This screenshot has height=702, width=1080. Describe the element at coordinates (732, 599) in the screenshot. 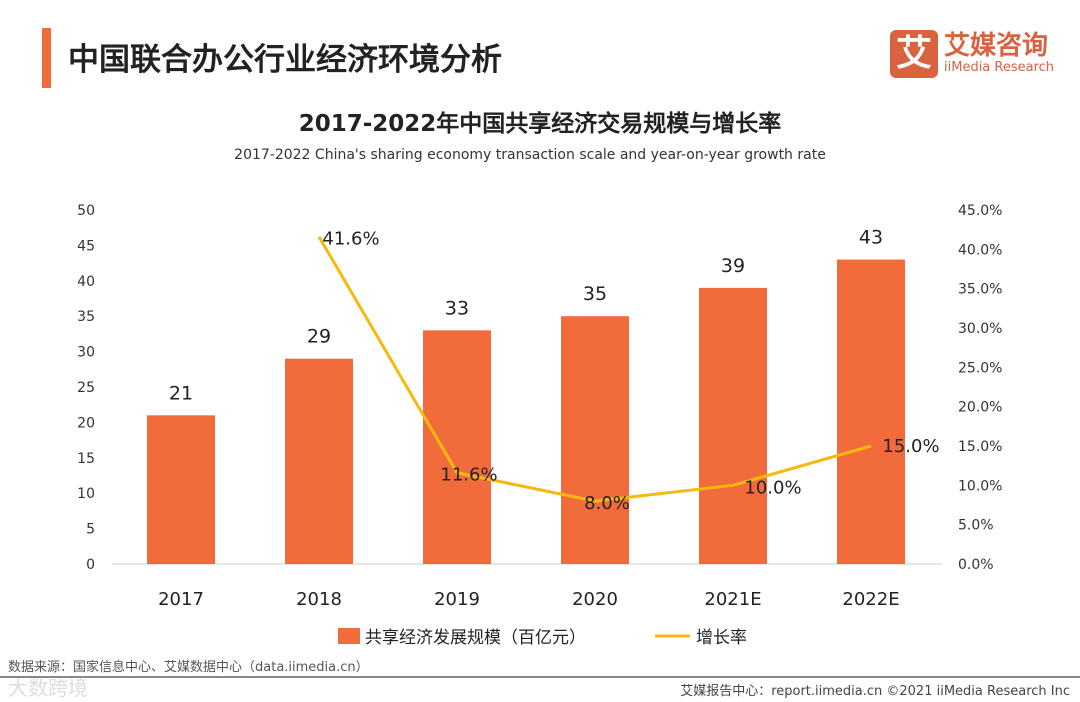

I see `x-tick-label: 2021E` at that location.